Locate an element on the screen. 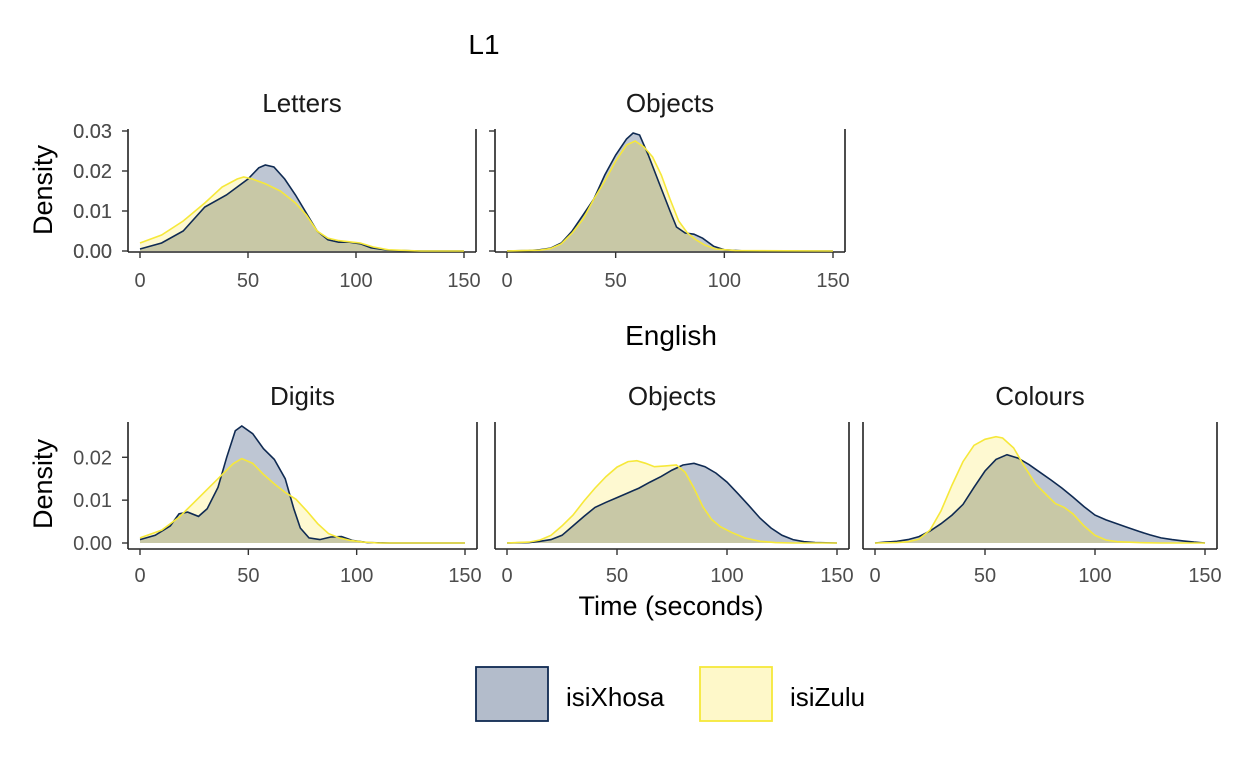  legend-label-isixhosa: isiXhosa is located at coordinates (615, 697).